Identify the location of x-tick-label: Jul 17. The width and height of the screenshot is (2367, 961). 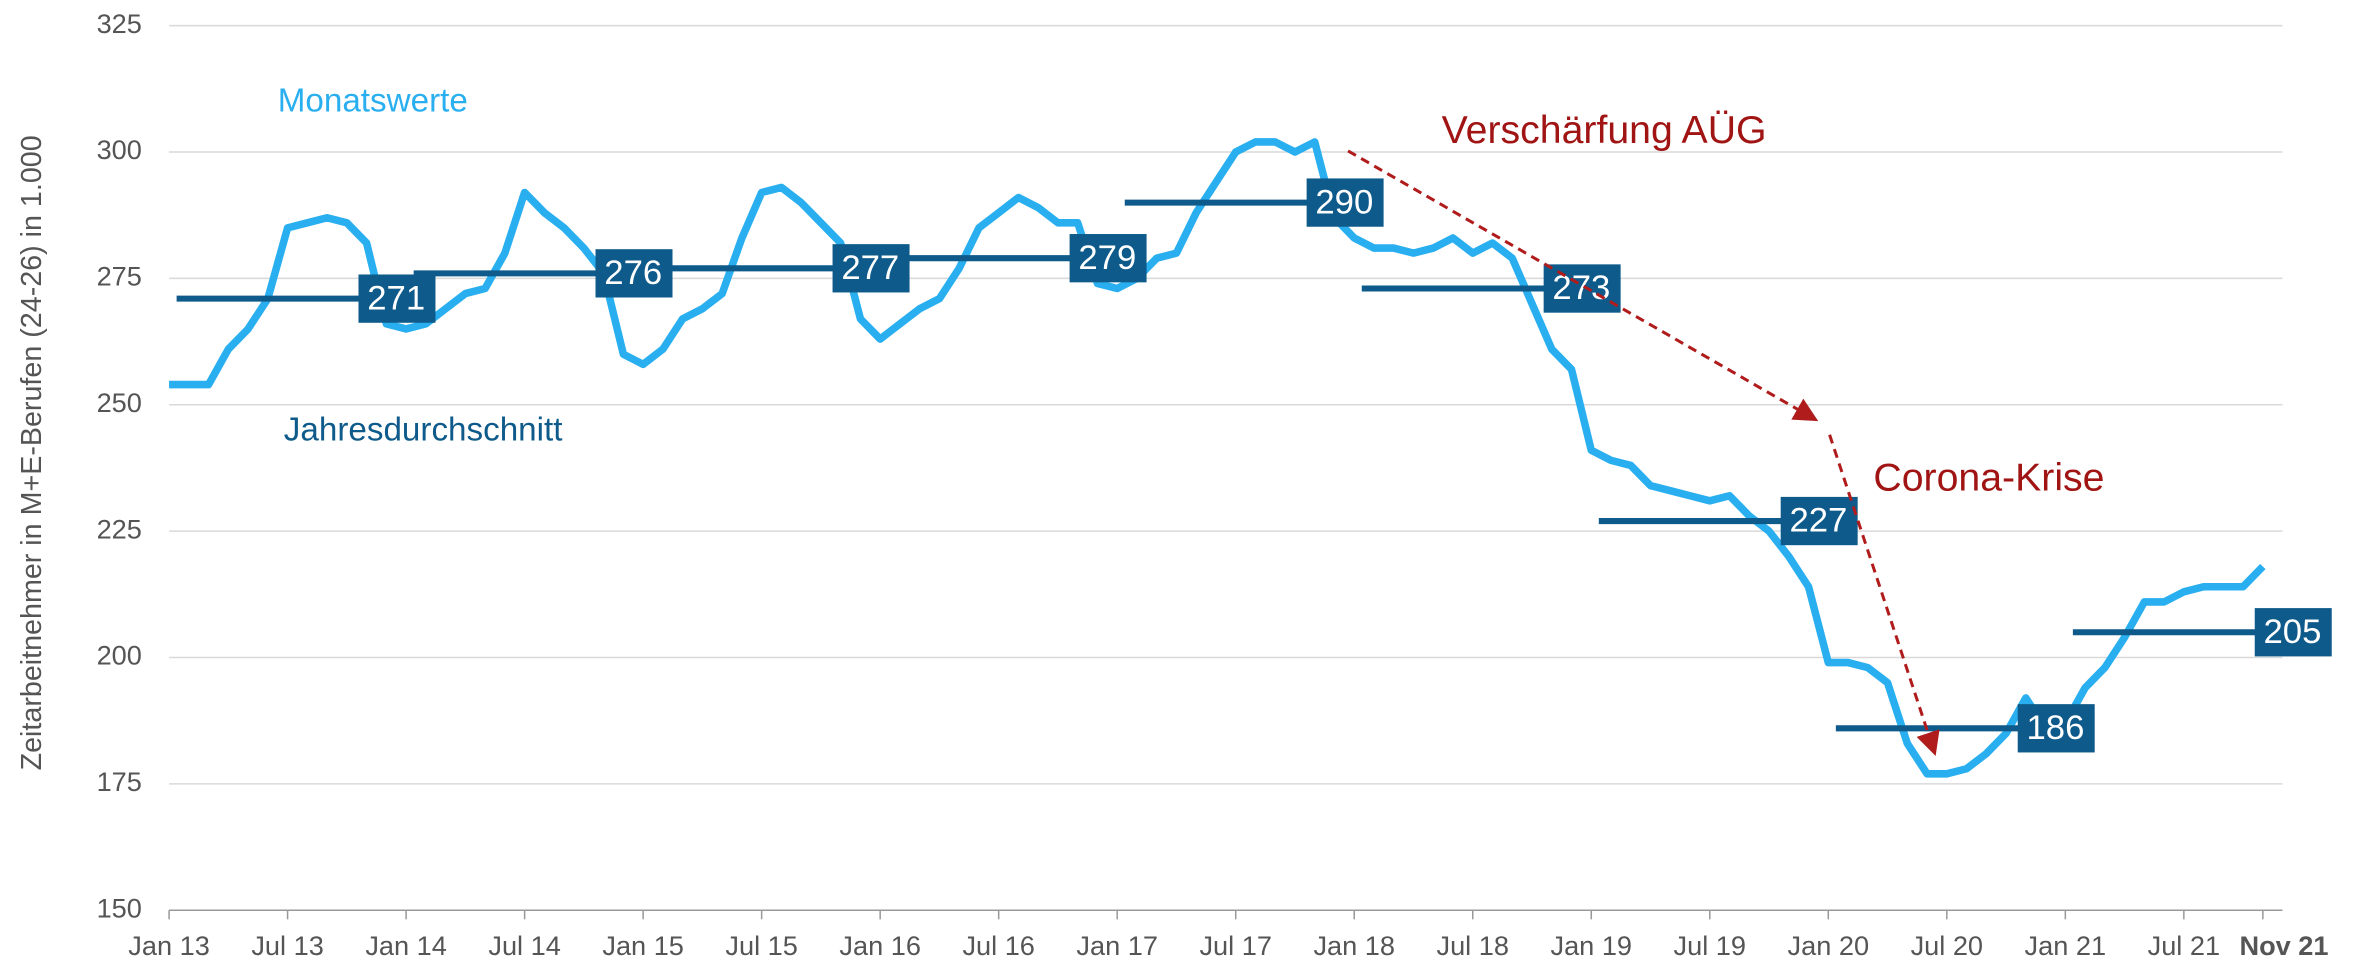
(1235, 945).